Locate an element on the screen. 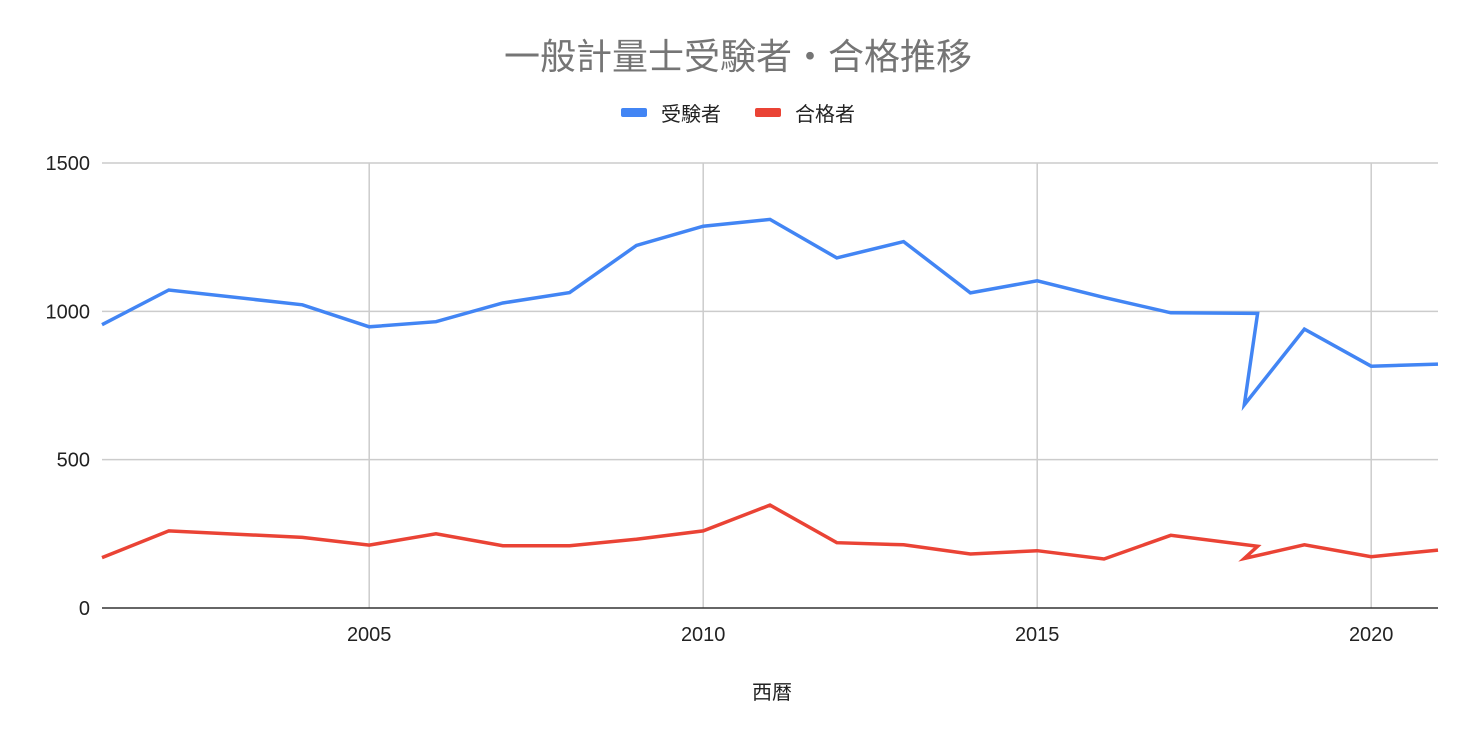  y-tick-label: 1500 is located at coordinates (68, 164).